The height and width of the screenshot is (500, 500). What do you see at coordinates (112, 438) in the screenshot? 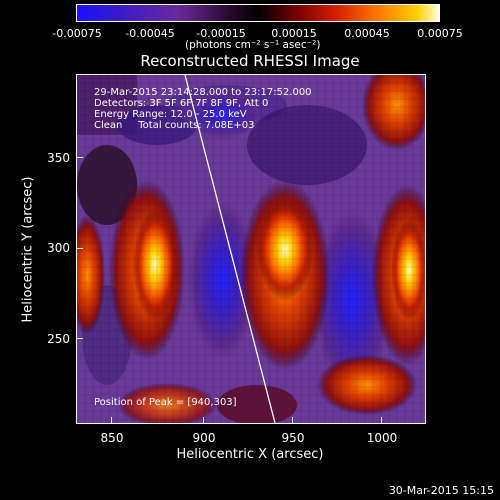
I see `x-tick-label: 850` at bounding box center [112, 438].